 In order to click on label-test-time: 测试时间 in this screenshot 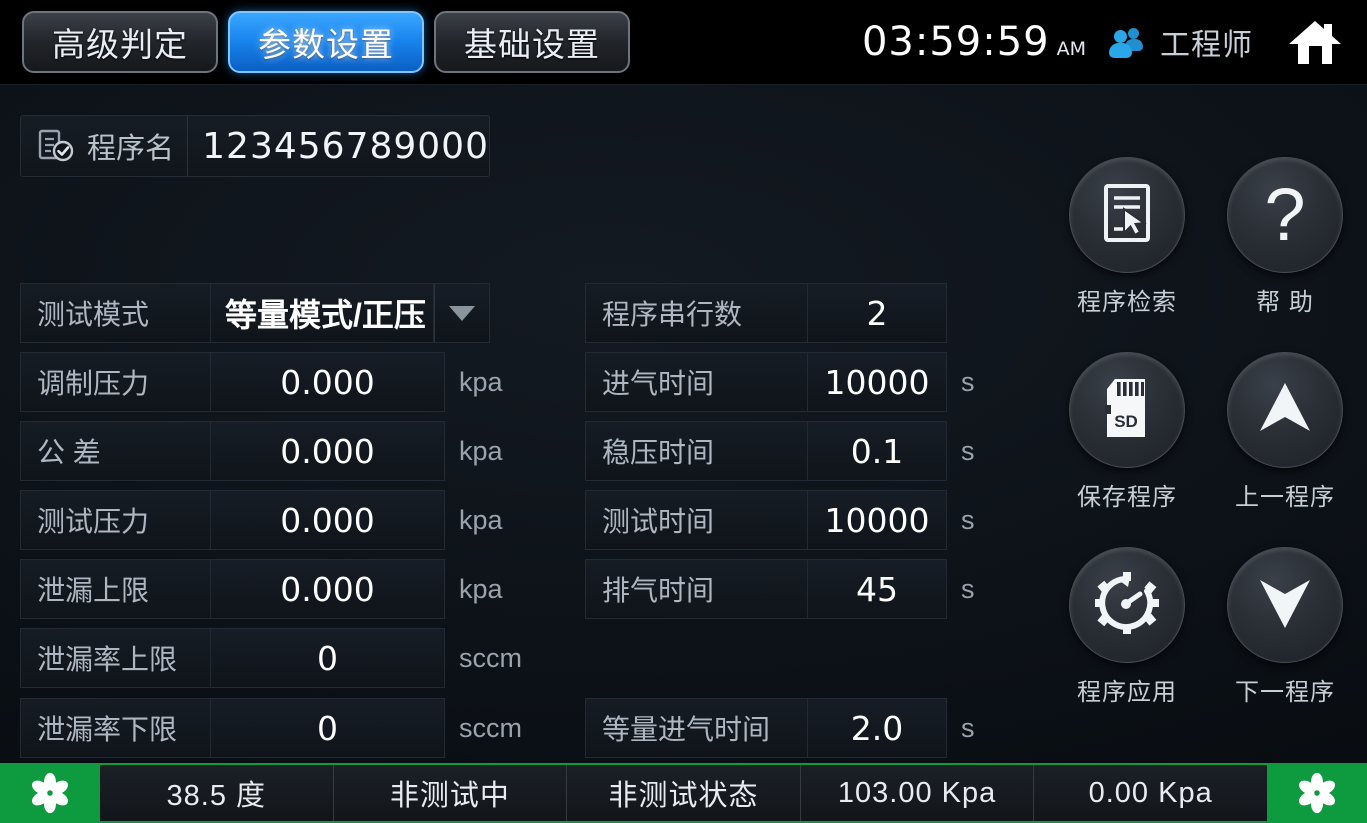, I will do `click(696, 520)`.